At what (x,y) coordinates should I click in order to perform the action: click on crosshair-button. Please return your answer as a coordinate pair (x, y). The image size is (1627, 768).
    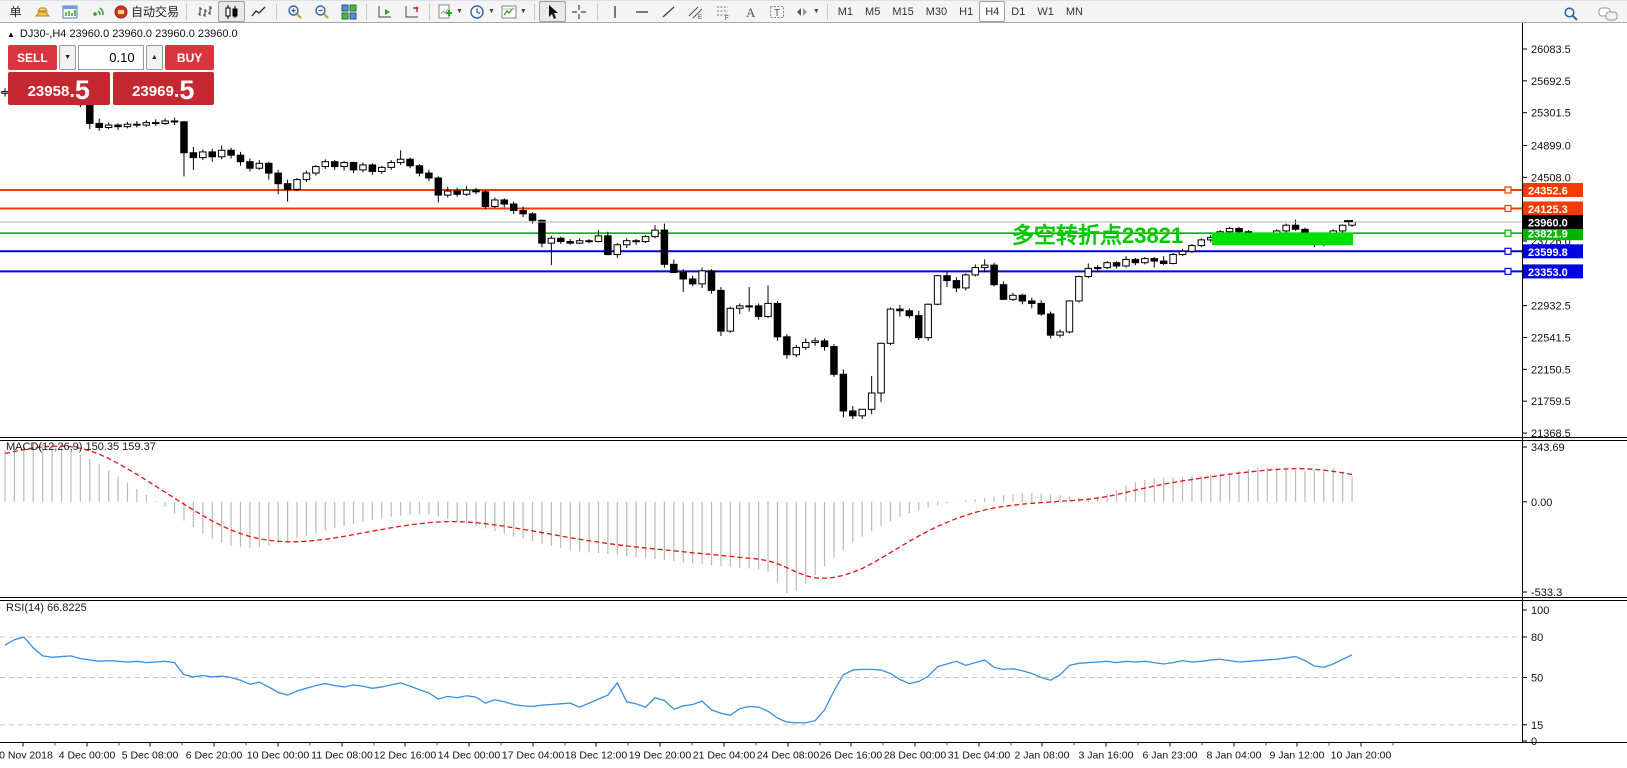
    Looking at the image, I should click on (579, 11).